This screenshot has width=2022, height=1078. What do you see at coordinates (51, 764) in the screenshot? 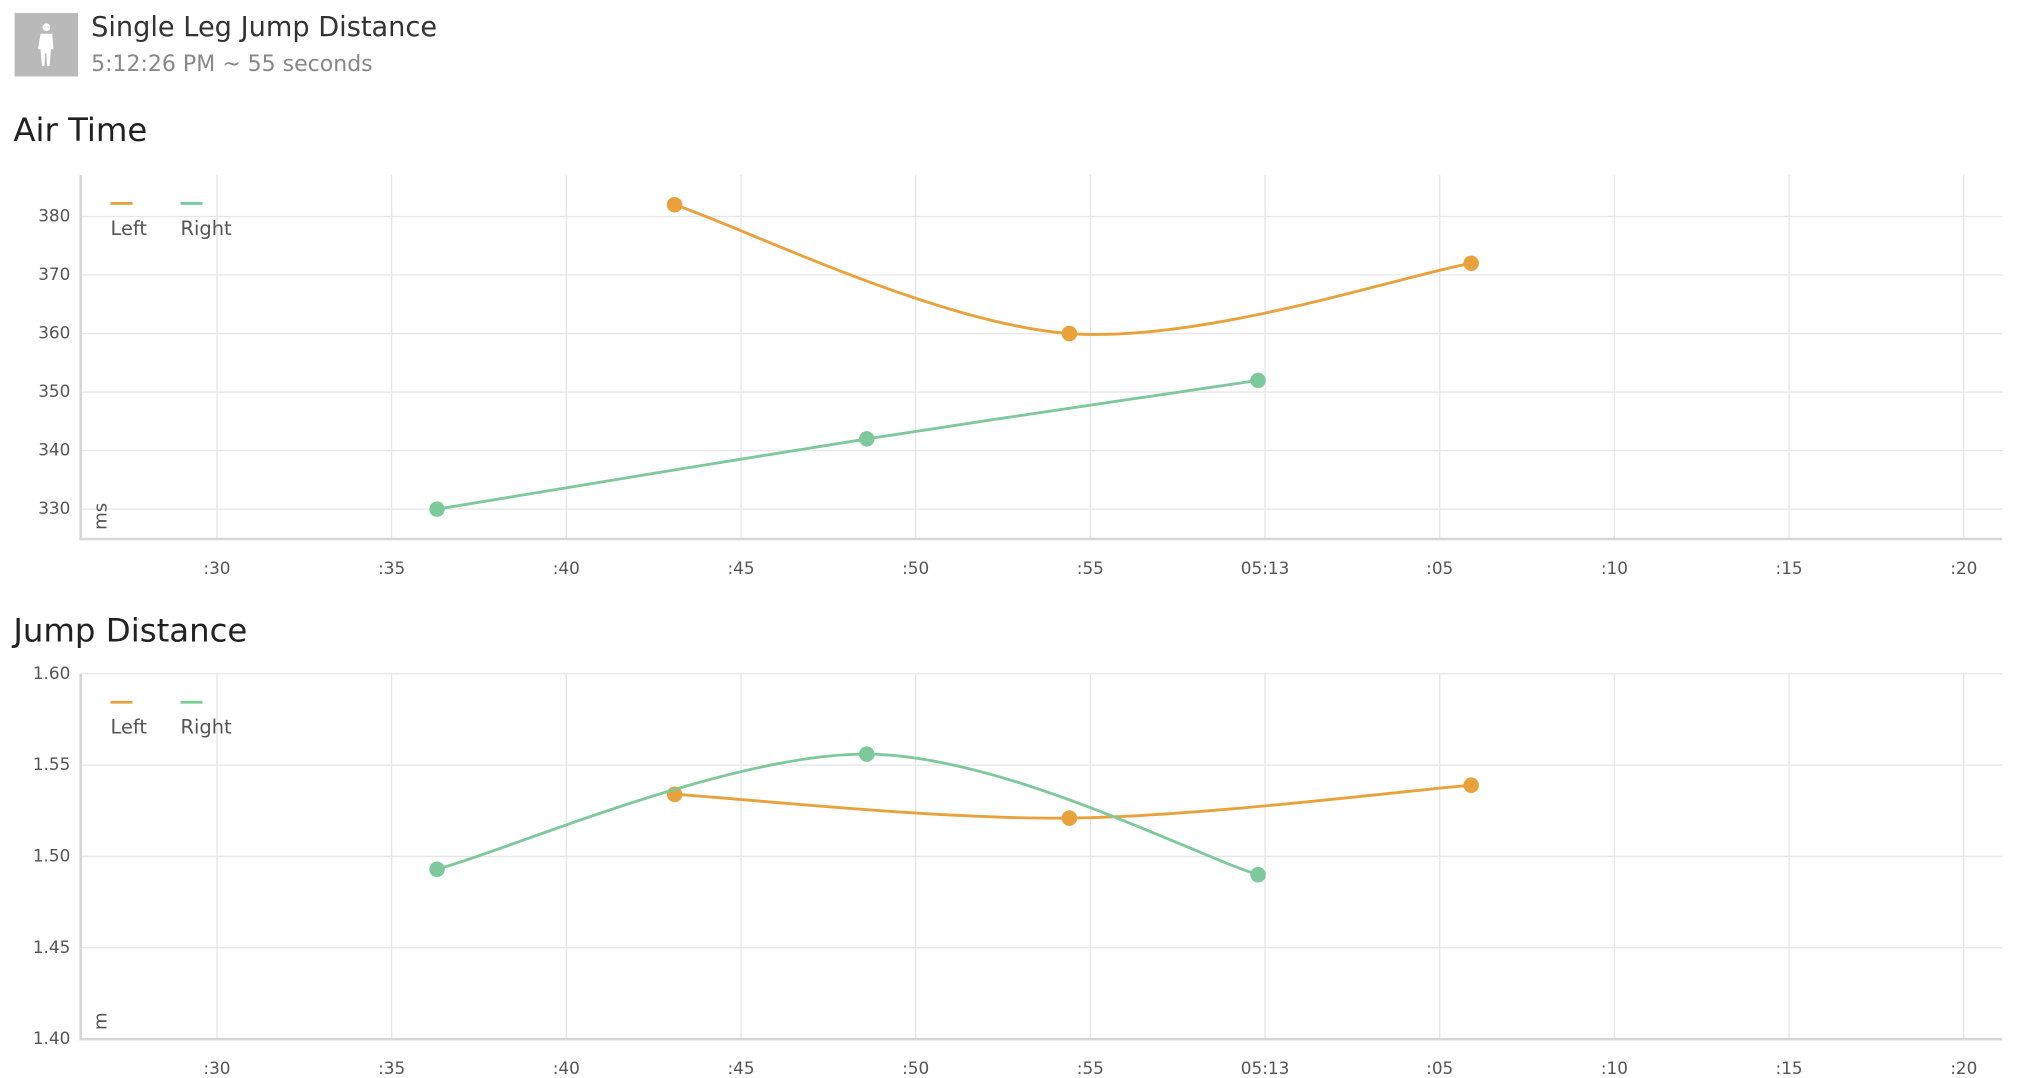
I see `y-tick-label: 1.55` at bounding box center [51, 764].